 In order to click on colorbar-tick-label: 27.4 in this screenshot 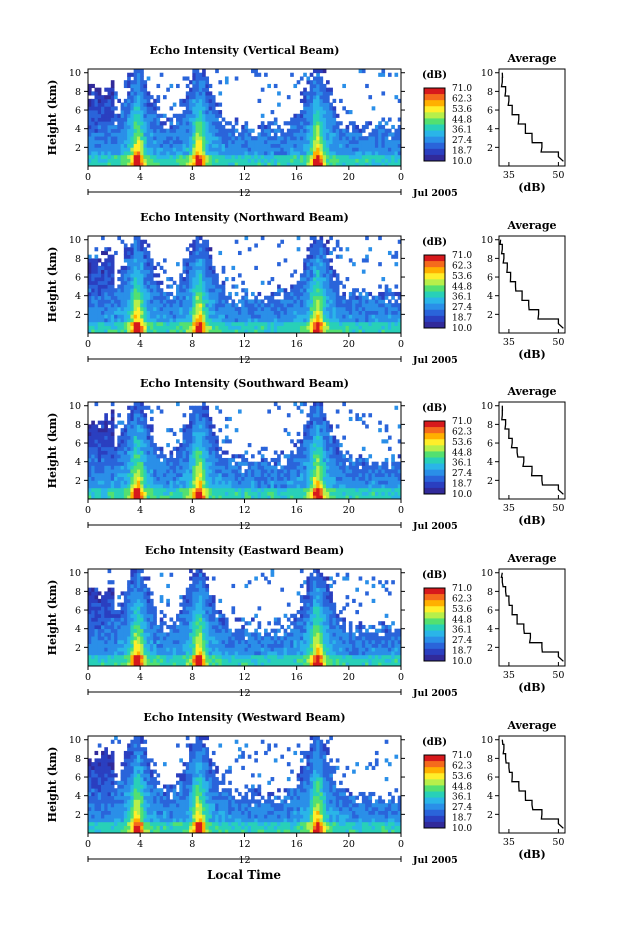, I will do `click(462, 474)`.